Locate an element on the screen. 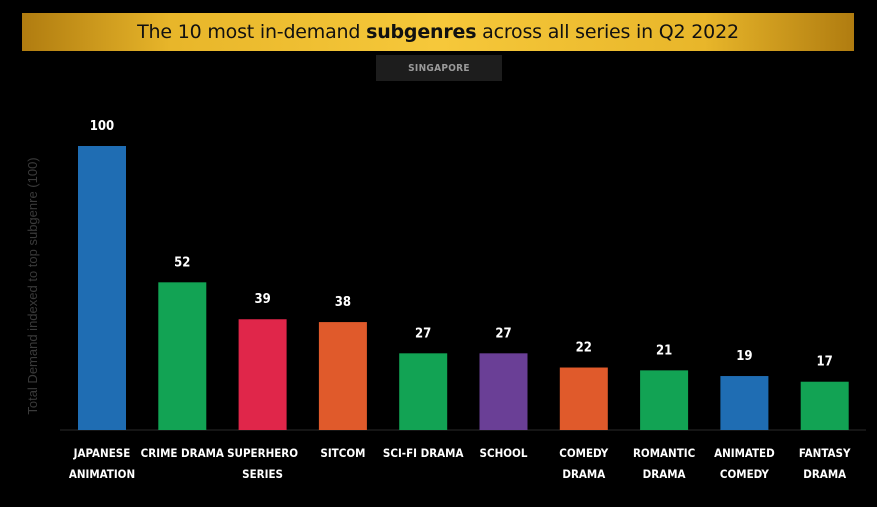 The height and width of the screenshot is (507, 877). category-label-7: ROMANTIC DRAMA is located at coordinates (664, 463).